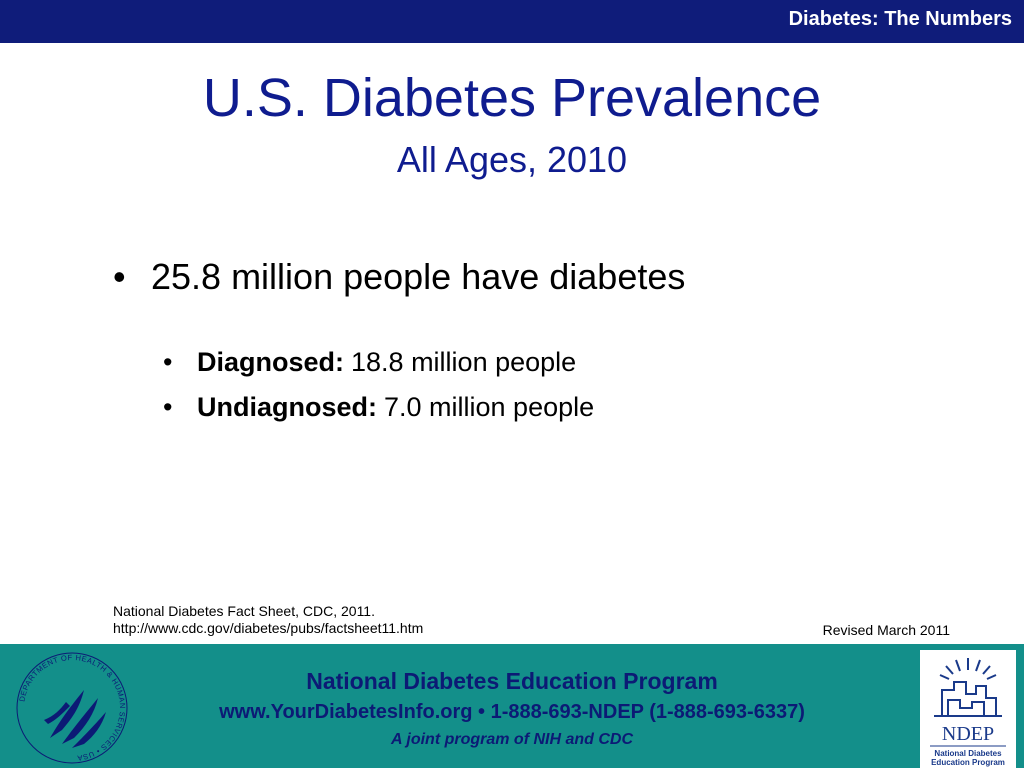  I want to click on sub-bullet-label: Diagnosed:, so click(271, 362).